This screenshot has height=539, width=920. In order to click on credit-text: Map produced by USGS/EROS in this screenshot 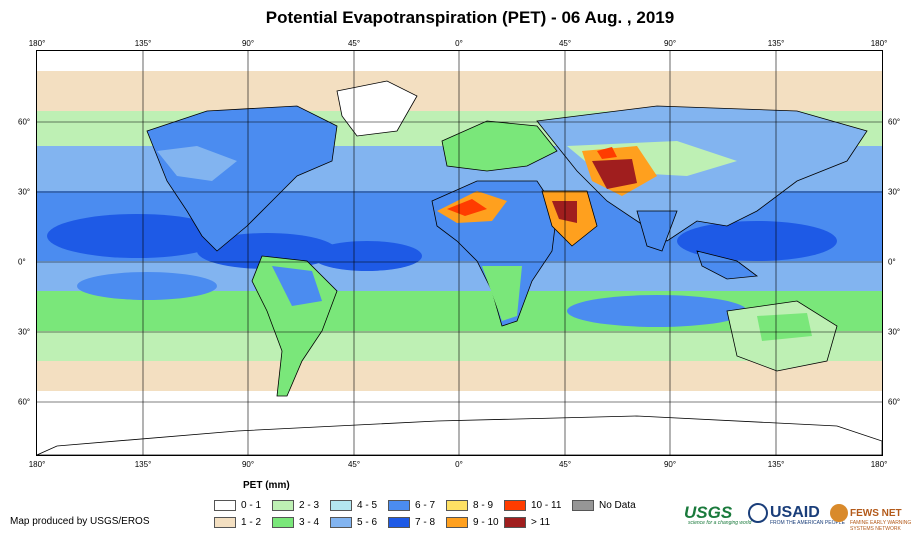, I will do `click(80, 521)`.